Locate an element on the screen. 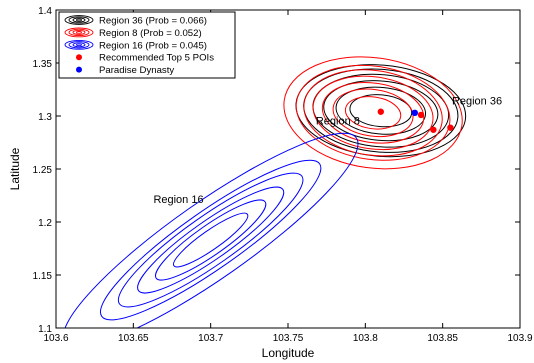 This screenshot has height=363, width=534. x-tick-label: 103.75 is located at coordinates (288, 338).